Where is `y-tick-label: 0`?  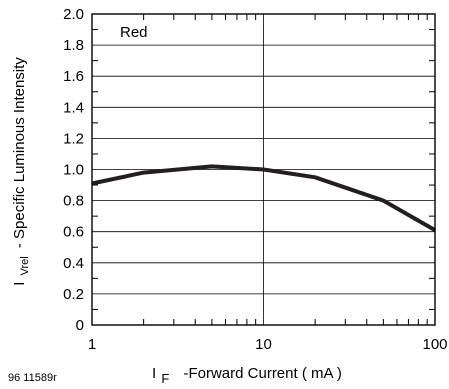 y-tick-label: 0 is located at coordinates (80, 325).